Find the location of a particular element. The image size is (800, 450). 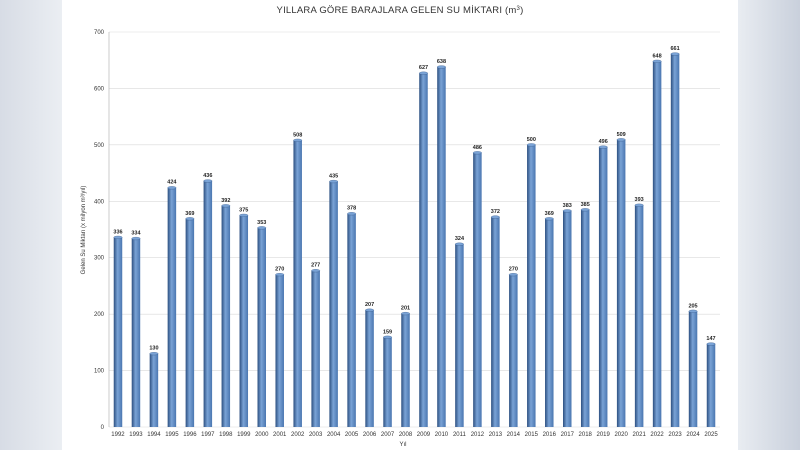

y-tick-label: 400 is located at coordinates (99, 202).